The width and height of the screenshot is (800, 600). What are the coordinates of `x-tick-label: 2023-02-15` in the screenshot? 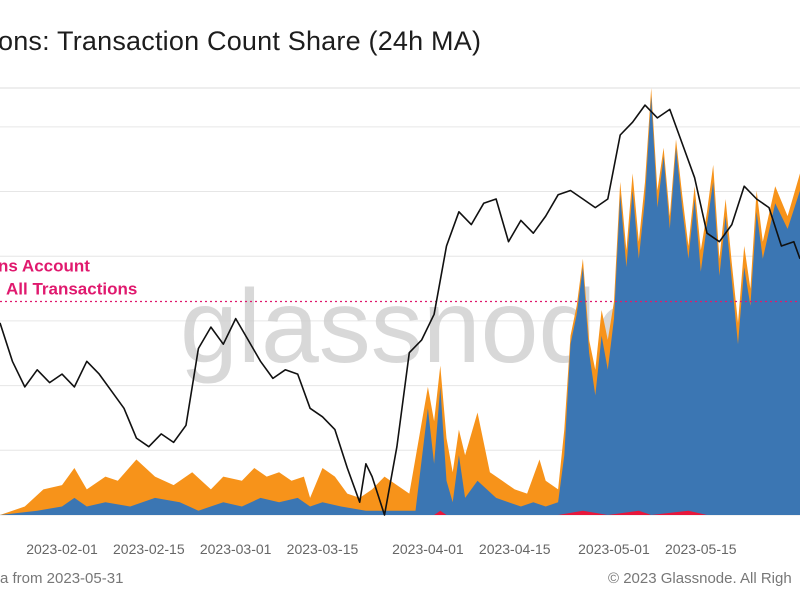 It's located at (149, 549).